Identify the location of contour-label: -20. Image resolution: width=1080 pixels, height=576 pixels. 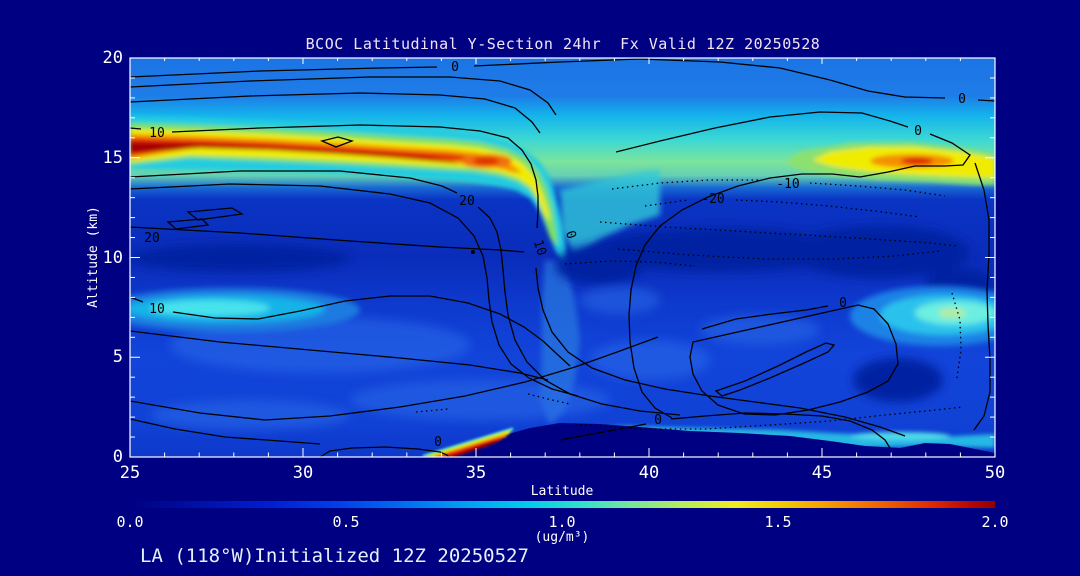
(712, 199).